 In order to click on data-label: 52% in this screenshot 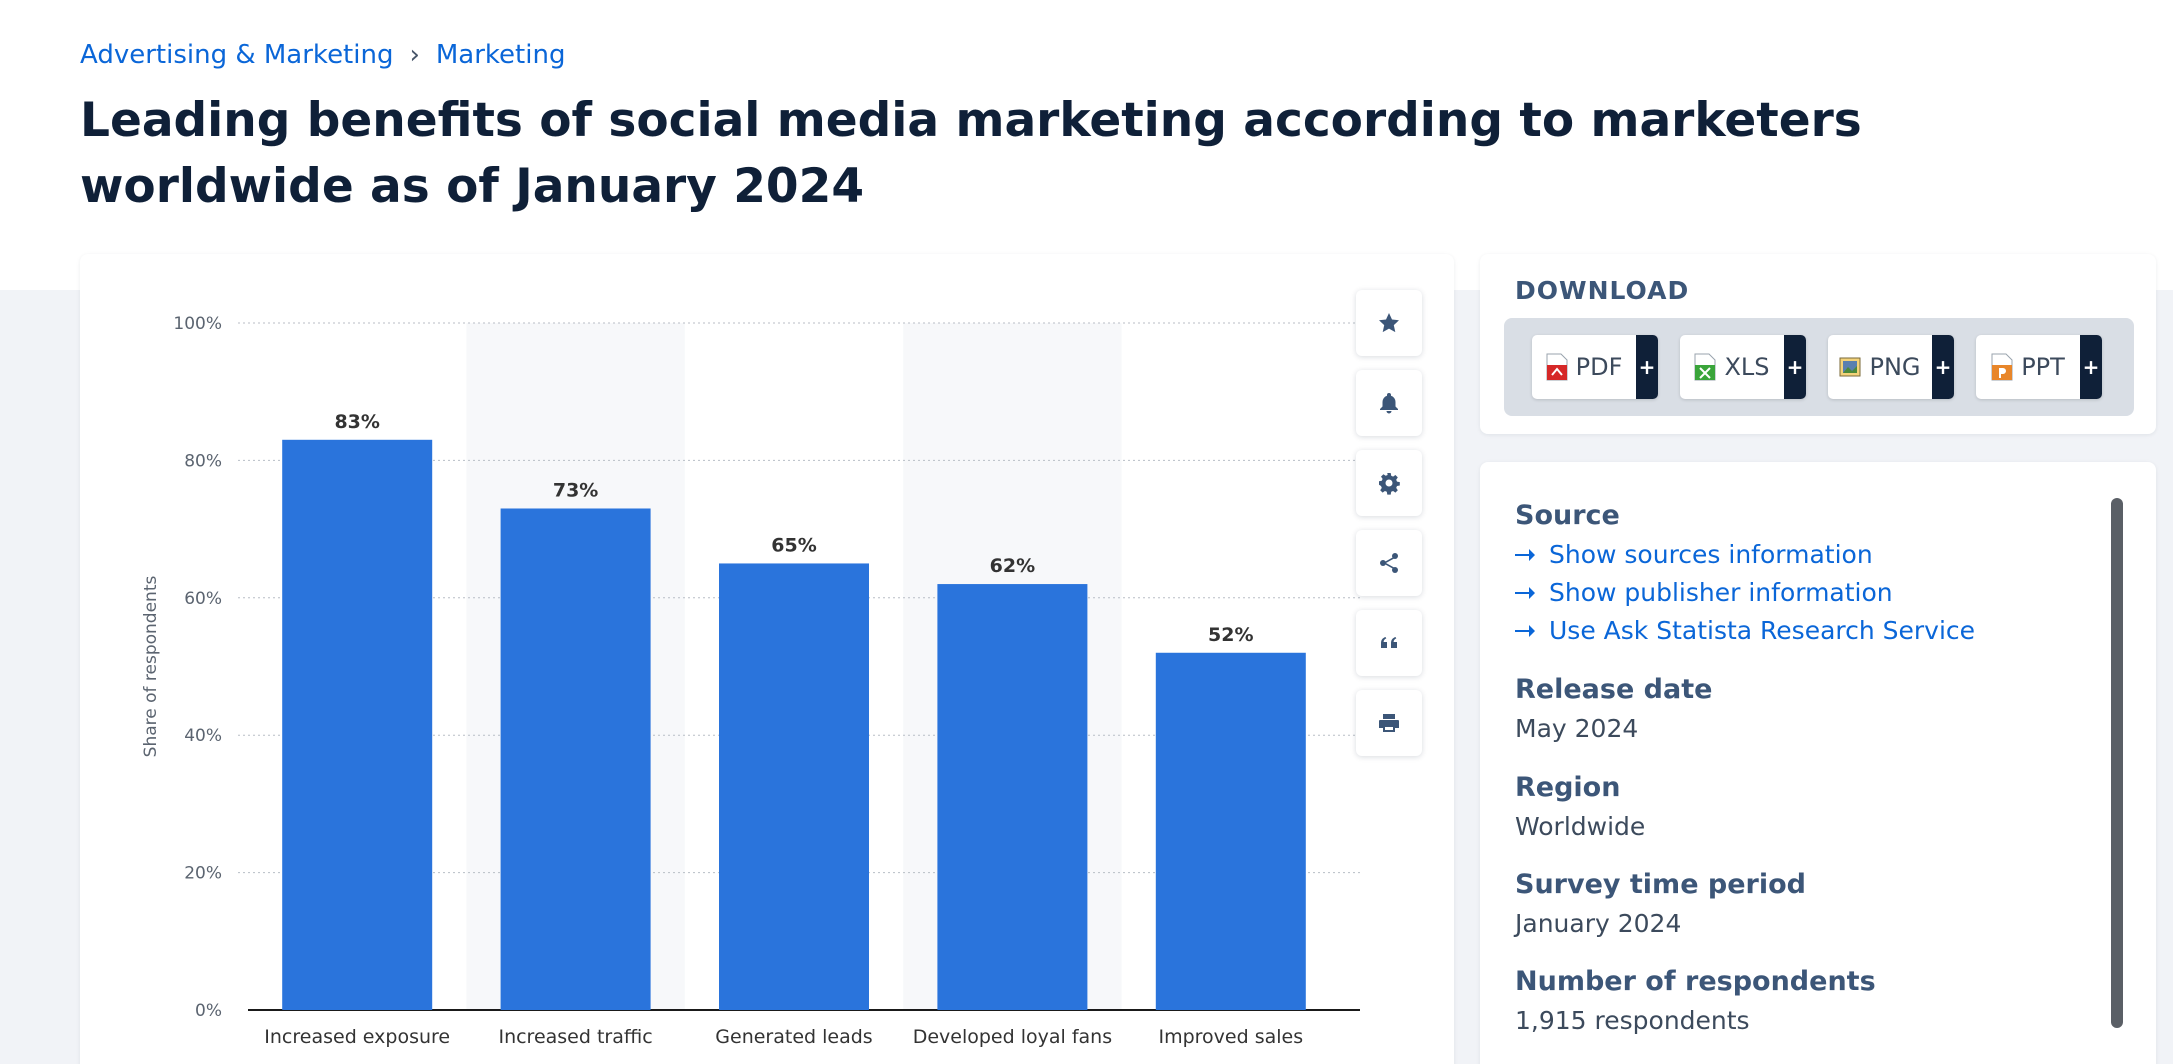, I will do `click(1230, 635)`.